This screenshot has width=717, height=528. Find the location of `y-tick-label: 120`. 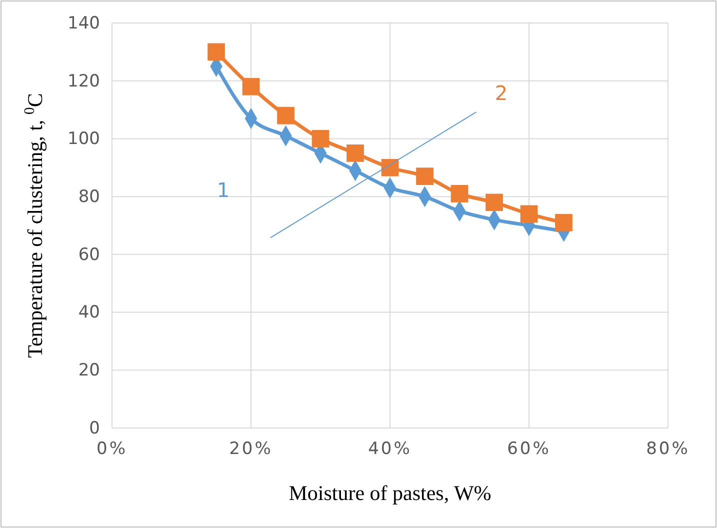

y-tick-label: 120 is located at coordinates (84, 81).